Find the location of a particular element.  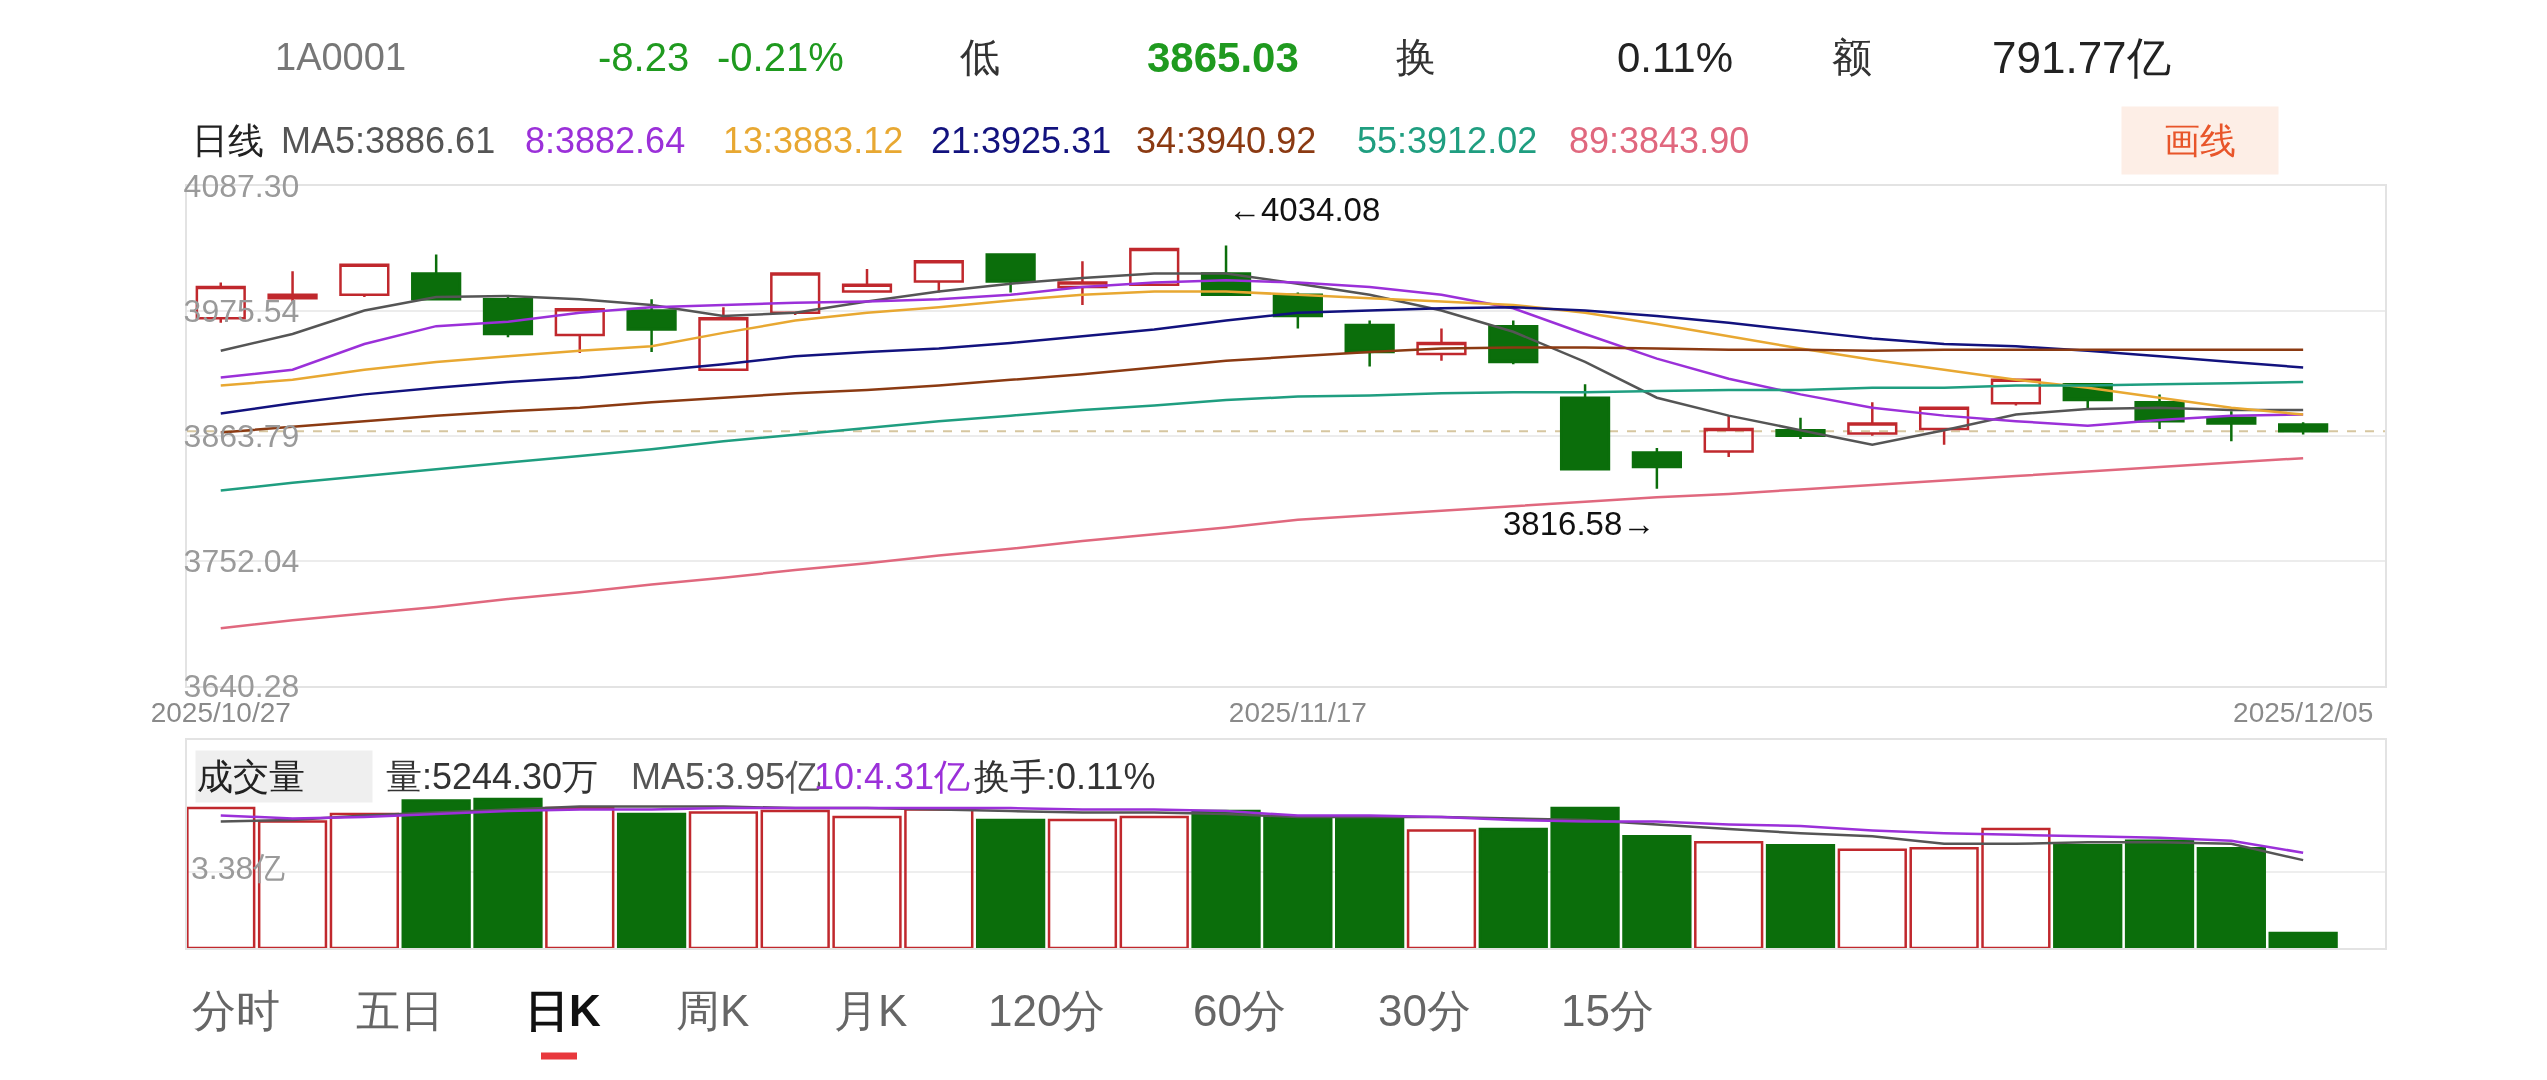

text: 34:3940.92 is located at coordinates (1226, 140).